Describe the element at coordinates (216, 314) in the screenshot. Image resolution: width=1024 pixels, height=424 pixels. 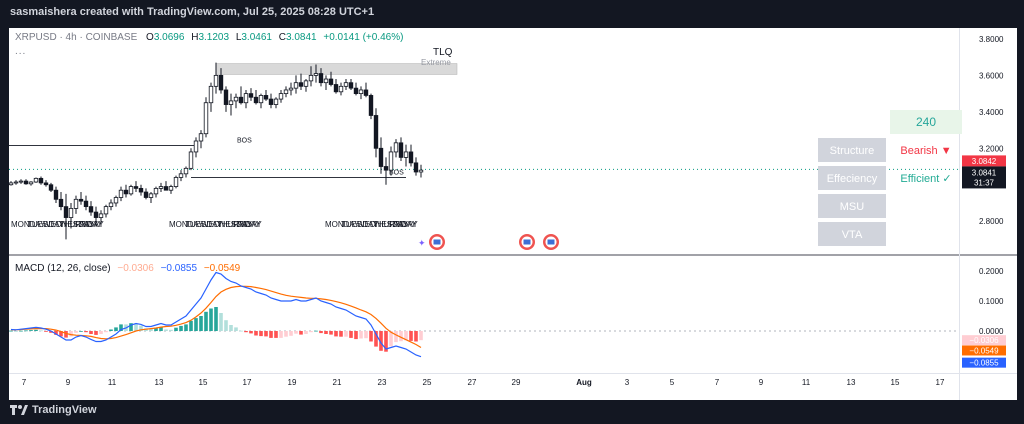
I see `macd-line` at that location.